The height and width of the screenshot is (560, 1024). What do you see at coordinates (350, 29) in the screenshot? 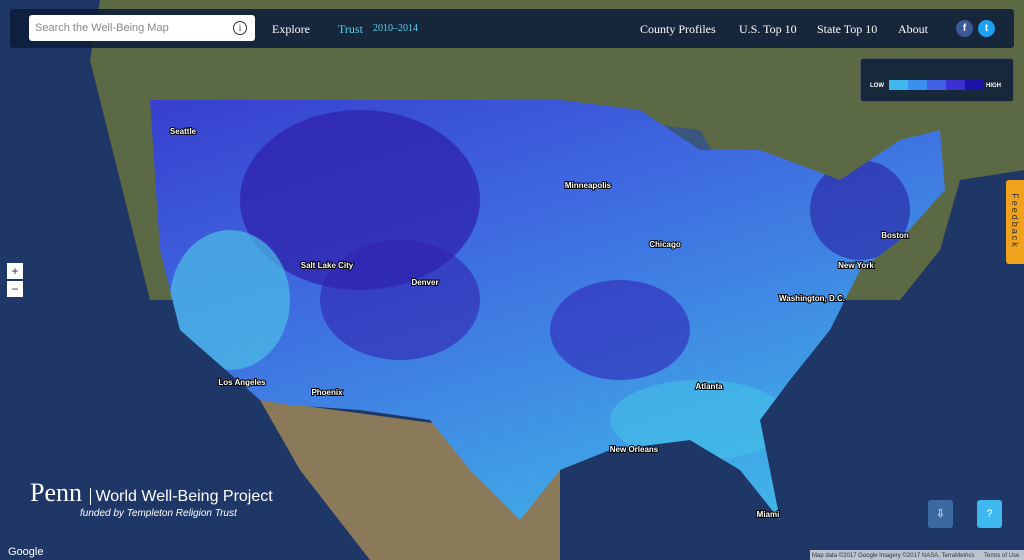
I see `nav-measure: Trust` at bounding box center [350, 29].